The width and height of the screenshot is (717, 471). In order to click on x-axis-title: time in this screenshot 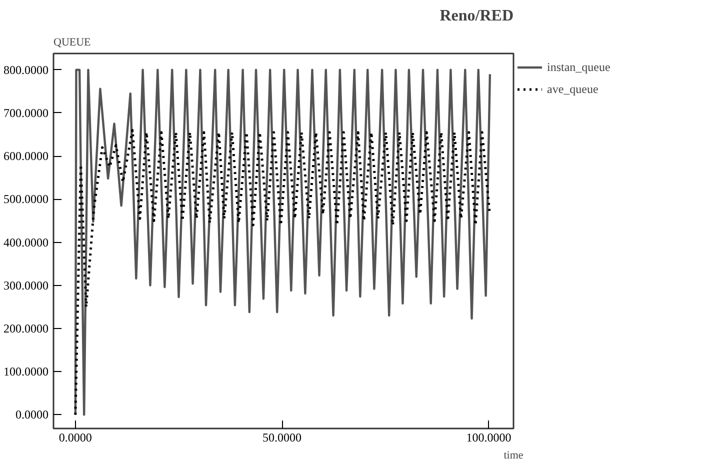, I will do `click(514, 456)`.